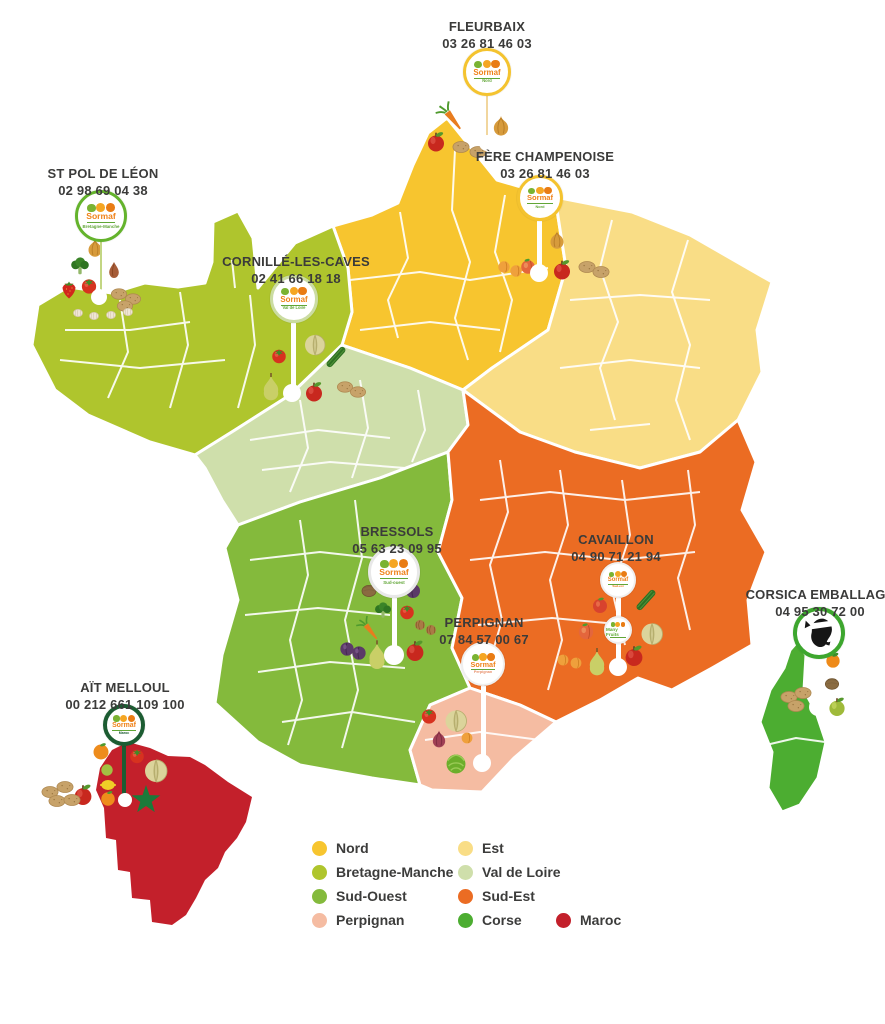 The image size is (885, 1024). Describe the element at coordinates (101, 226) in the screenshot. I see `badge-subtitle: Bretagne-Manche` at that location.